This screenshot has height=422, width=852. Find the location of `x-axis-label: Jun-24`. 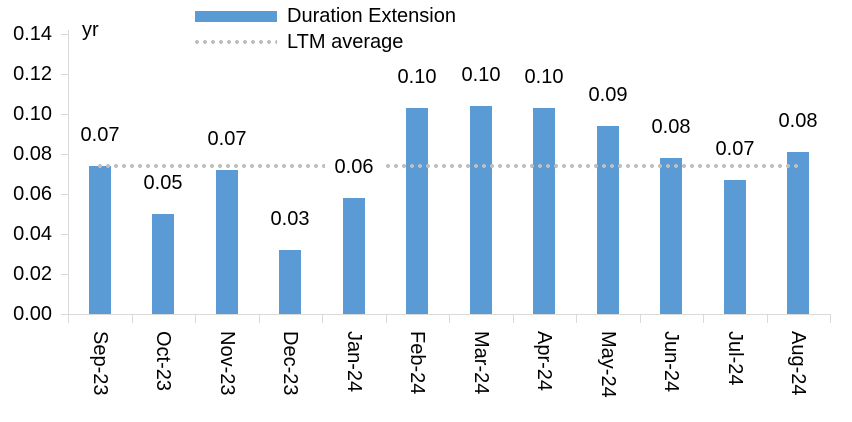

x-axis-label: Jun-24 is located at coordinates (671, 362).